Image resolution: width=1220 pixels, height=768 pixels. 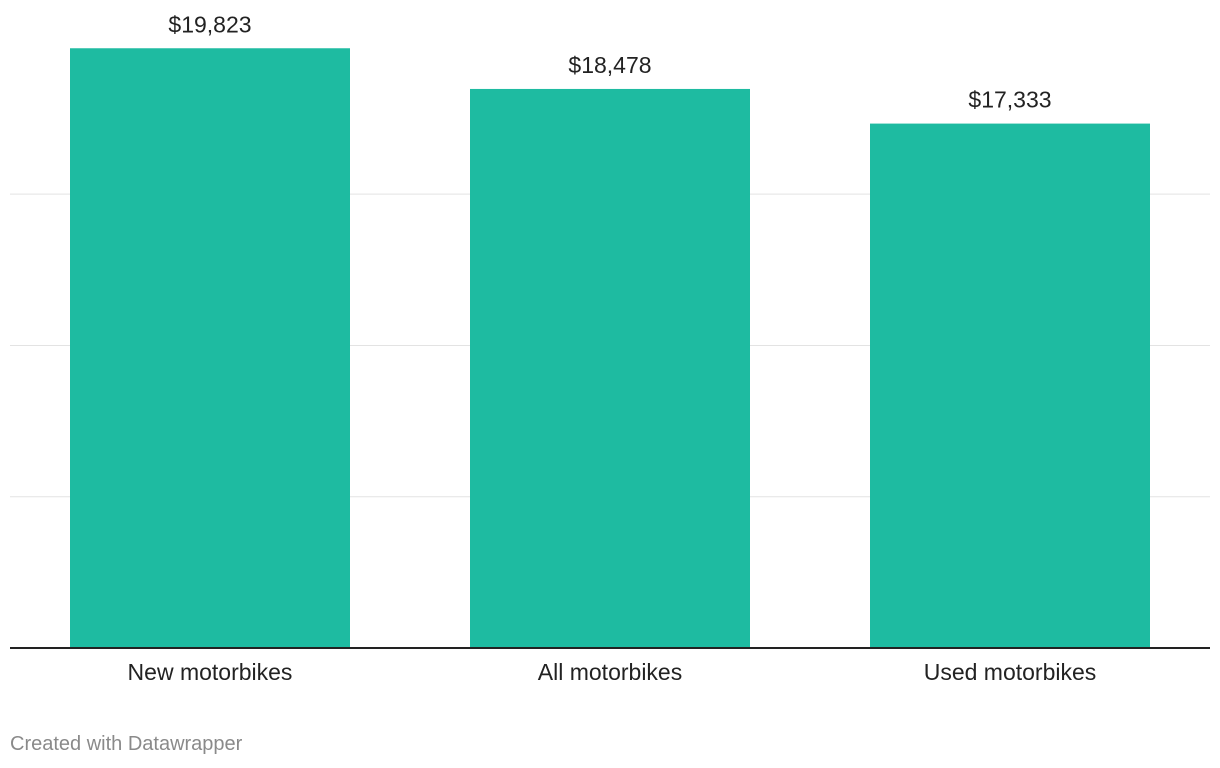 What do you see at coordinates (1010, 672) in the screenshot?
I see `category-label: Used motorbikes` at bounding box center [1010, 672].